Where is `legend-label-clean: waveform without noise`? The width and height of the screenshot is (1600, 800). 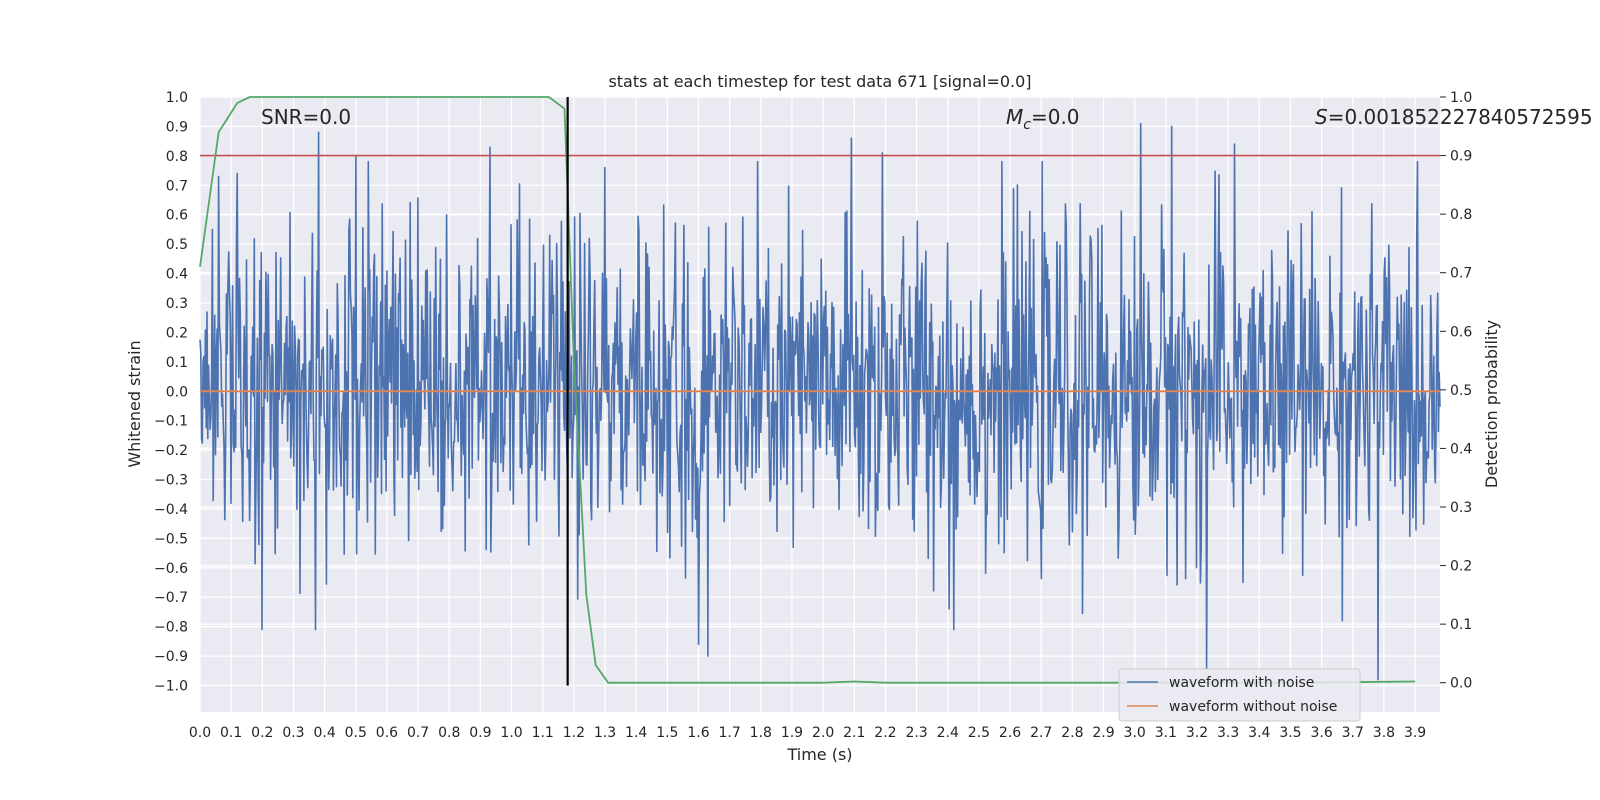
legend-label-clean: waveform without noise is located at coordinates (1253, 707).